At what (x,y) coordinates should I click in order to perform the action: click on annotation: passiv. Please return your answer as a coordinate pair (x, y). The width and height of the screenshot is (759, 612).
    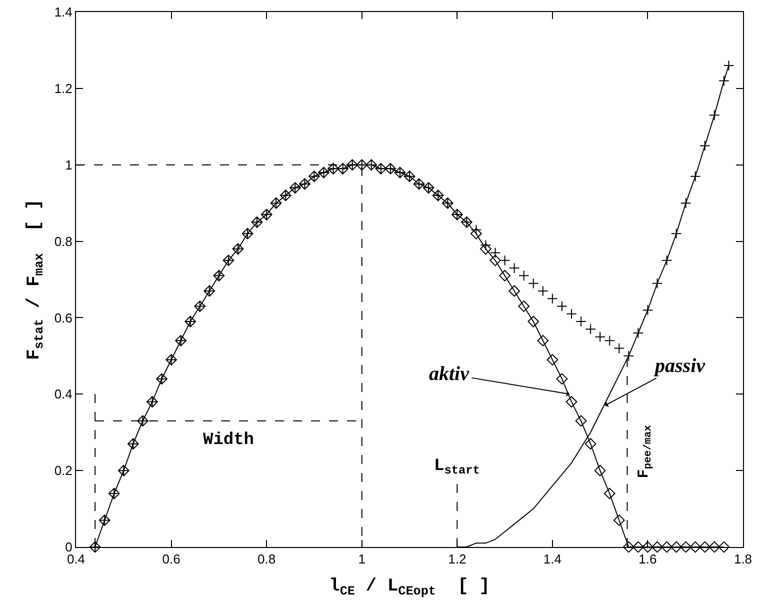
    Looking at the image, I should click on (679, 366).